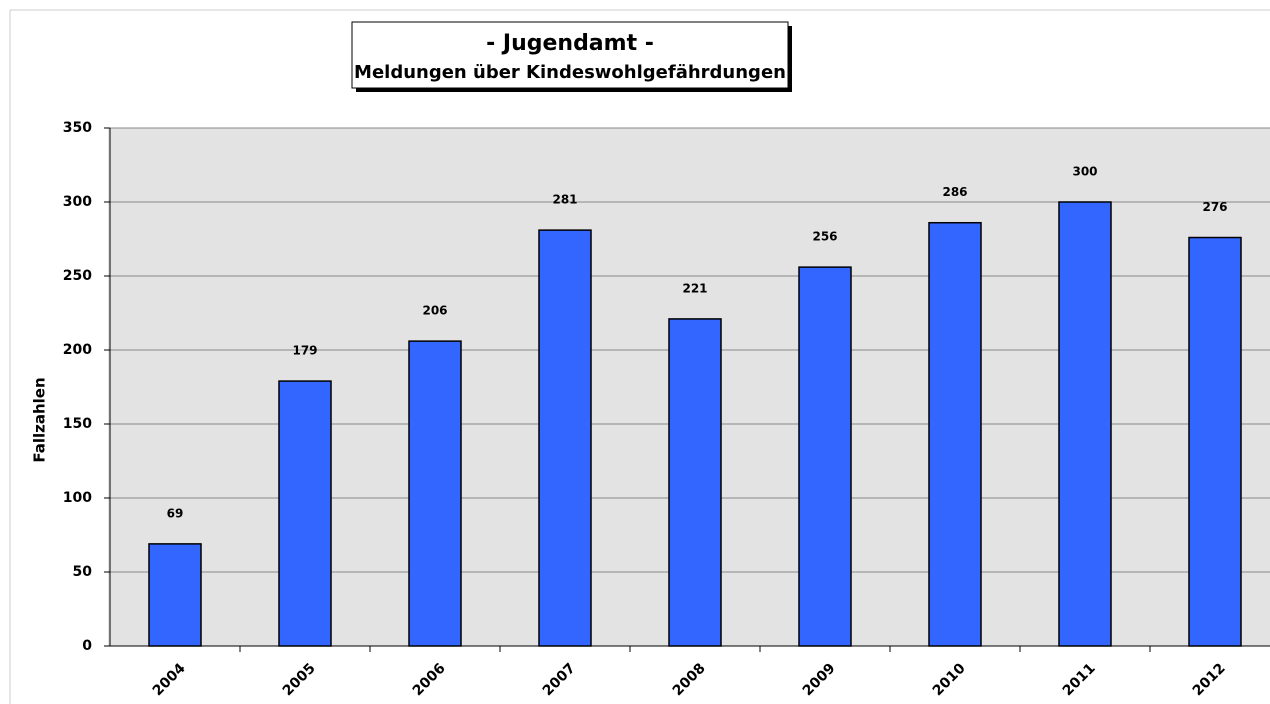 This screenshot has width=1270, height=704. What do you see at coordinates (87, 646) in the screenshot?
I see `y-tick-label: 0` at bounding box center [87, 646].